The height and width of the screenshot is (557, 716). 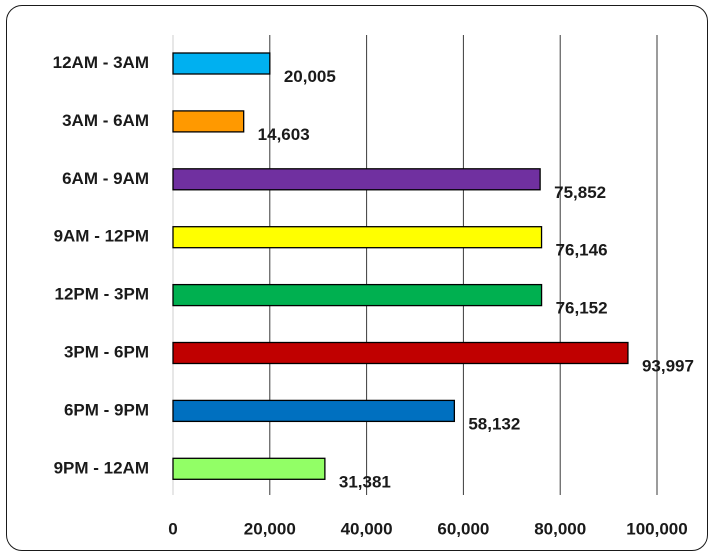 What do you see at coordinates (580, 192) in the screenshot?
I see `data-label: 75,852` at bounding box center [580, 192].